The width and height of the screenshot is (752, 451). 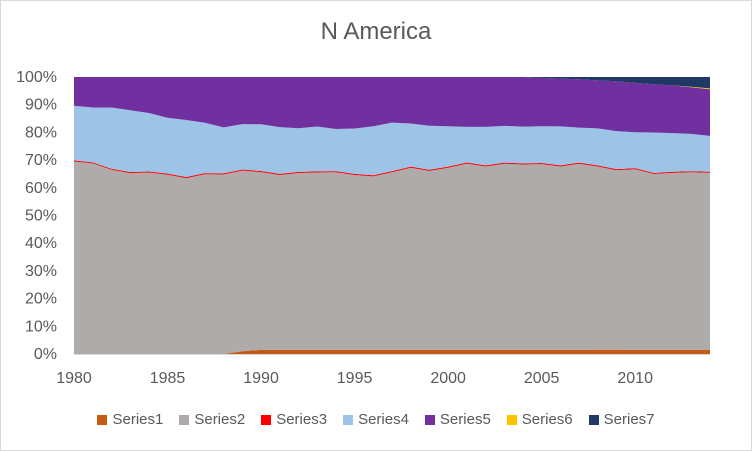 What do you see at coordinates (383, 419) in the screenshot?
I see `legend-label: Series4` at bounding box center [383, 419].